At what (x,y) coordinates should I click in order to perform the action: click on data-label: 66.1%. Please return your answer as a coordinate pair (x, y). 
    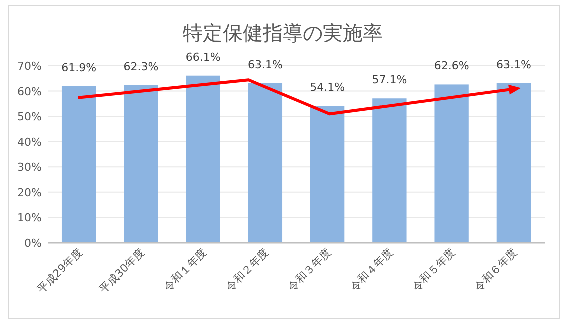
    Looking at the image, I should click on (203, 57).